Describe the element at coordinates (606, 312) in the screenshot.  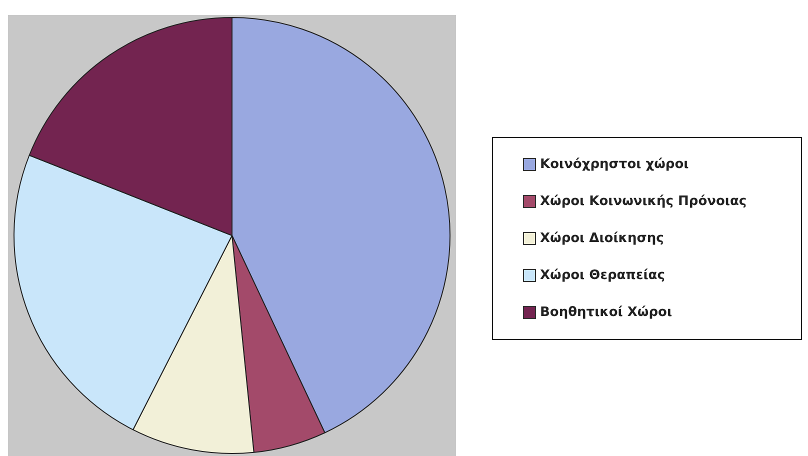
I see `legend-label: Βοηθητικοί Χώροι` at that location.